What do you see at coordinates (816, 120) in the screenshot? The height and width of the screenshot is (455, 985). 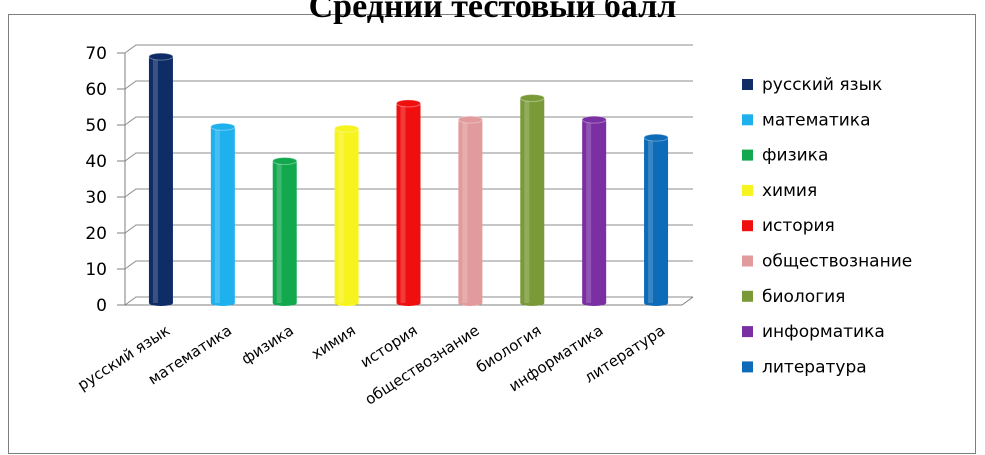 I see `legend-label: математика` at bounding box center [816, 120].